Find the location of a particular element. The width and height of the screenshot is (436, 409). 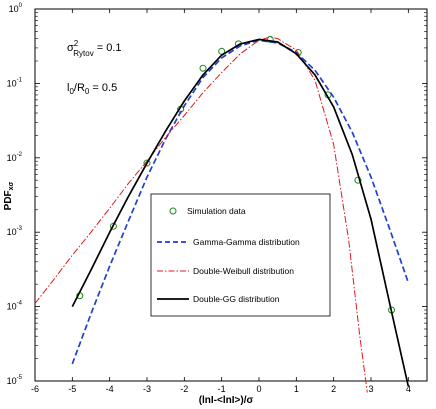

legend-marker-simulation is located at coordinates (173, 211).